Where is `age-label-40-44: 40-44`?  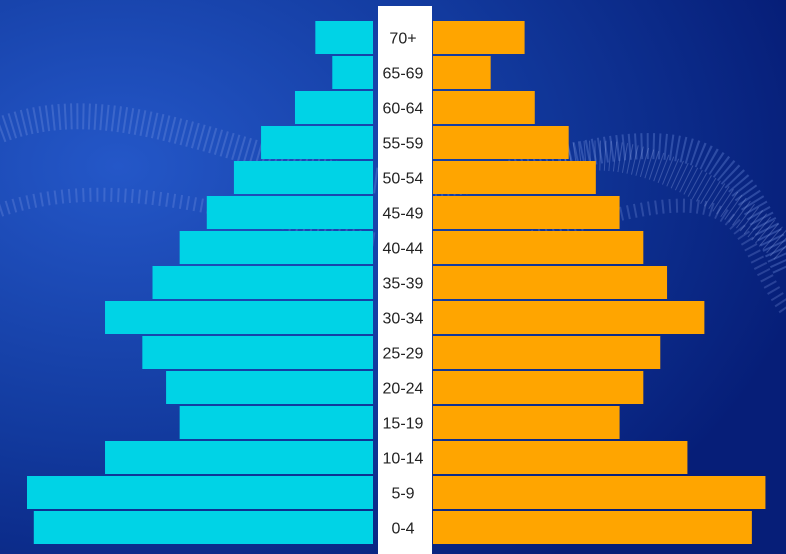
age-label-40-44: 40-44 is located at coordinates (403, 249).